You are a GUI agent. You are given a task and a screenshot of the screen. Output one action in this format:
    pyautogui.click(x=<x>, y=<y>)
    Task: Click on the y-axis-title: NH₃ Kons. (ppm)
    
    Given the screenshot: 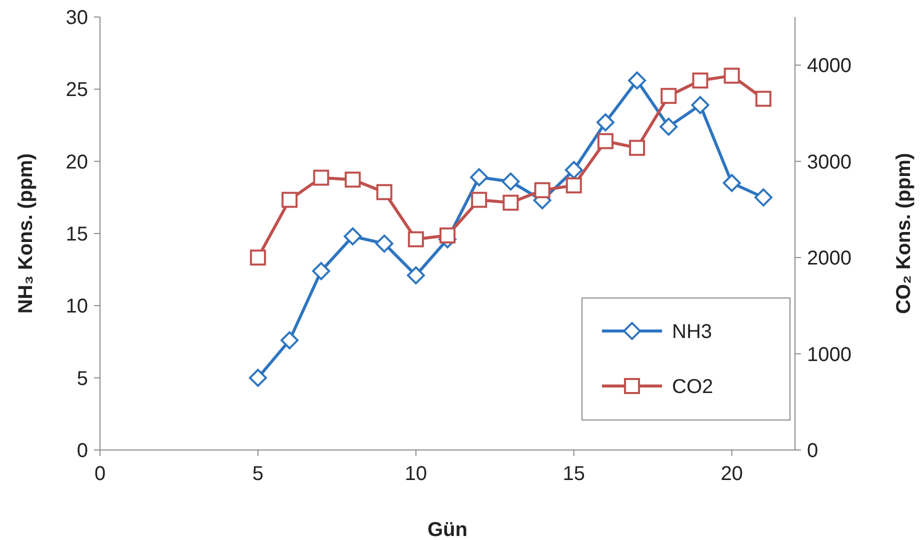 What is the action you would take?
    pyautogui.click(x=26, y=233)
    